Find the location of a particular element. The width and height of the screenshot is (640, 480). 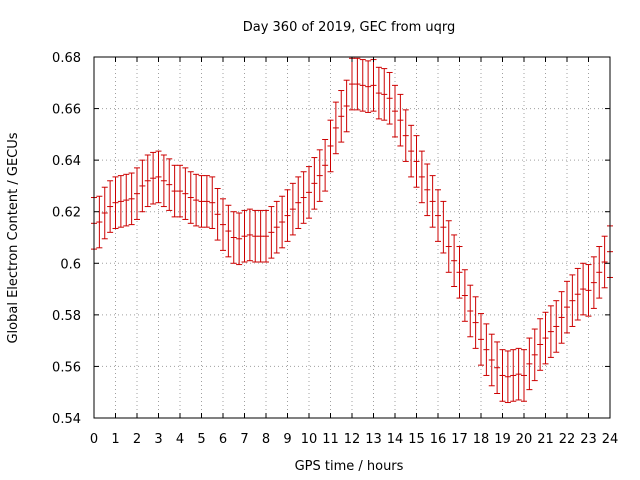

x-tick-label: 7 is located at coordinates (244, 439).